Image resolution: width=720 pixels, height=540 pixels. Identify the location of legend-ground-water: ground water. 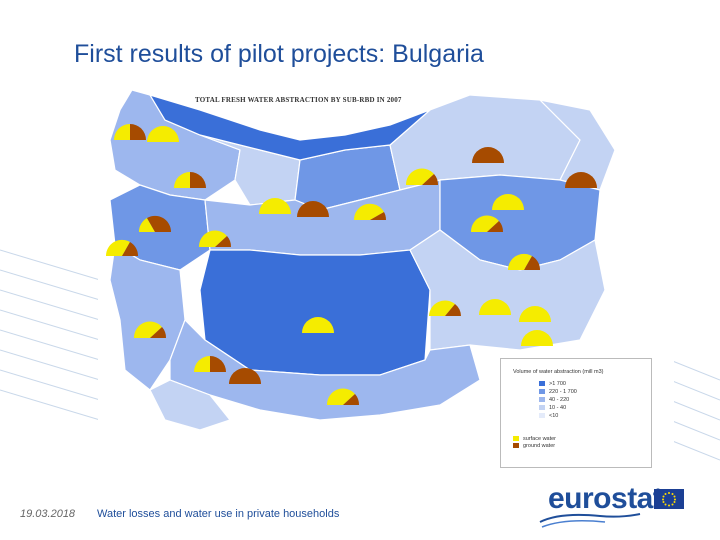
(534, 445).